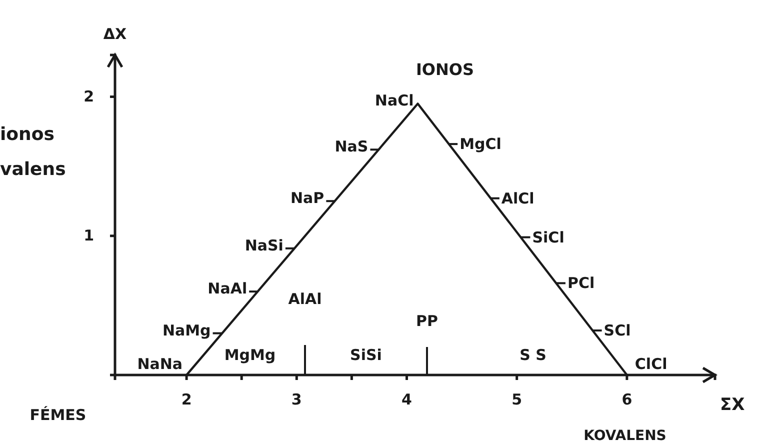 The height and width of the screenshot is (446, 765). What do you see at coordinates (481, 144) in the screenshot?
I see `annotation: MgCl` at bounding box center [481, 144].